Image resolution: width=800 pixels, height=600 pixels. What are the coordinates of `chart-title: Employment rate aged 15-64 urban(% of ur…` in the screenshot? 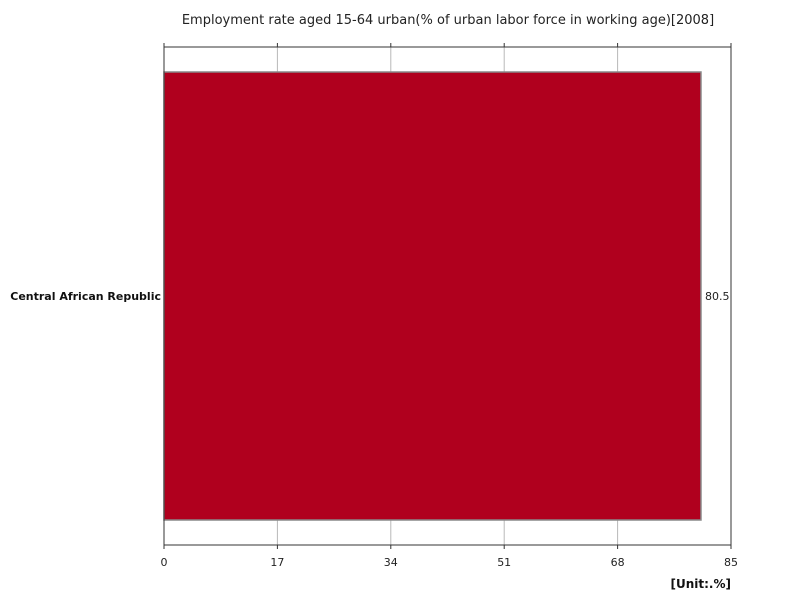 It's located at (448, 20).